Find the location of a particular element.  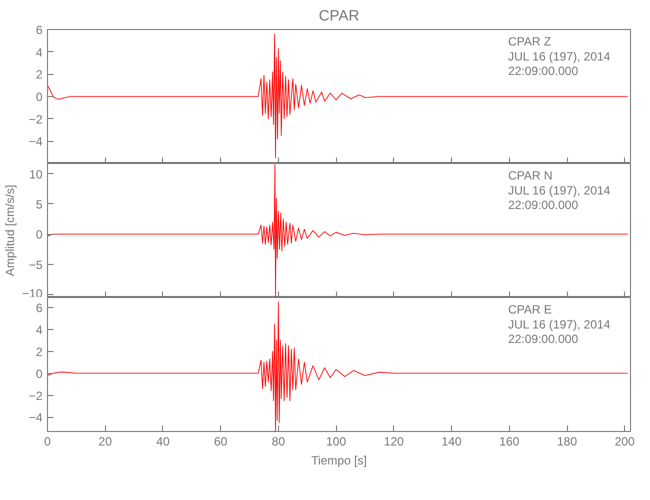

x-tick-label: 20 is located at coordinates (105, 441).